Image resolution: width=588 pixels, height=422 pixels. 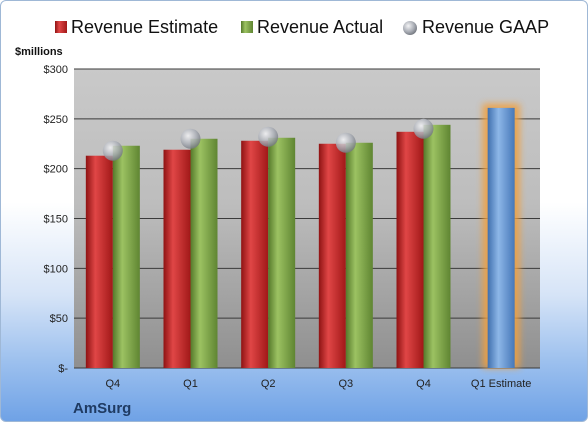 I want to click on bar-revenue-estimate-upcoming, so click(x=501, y=238).